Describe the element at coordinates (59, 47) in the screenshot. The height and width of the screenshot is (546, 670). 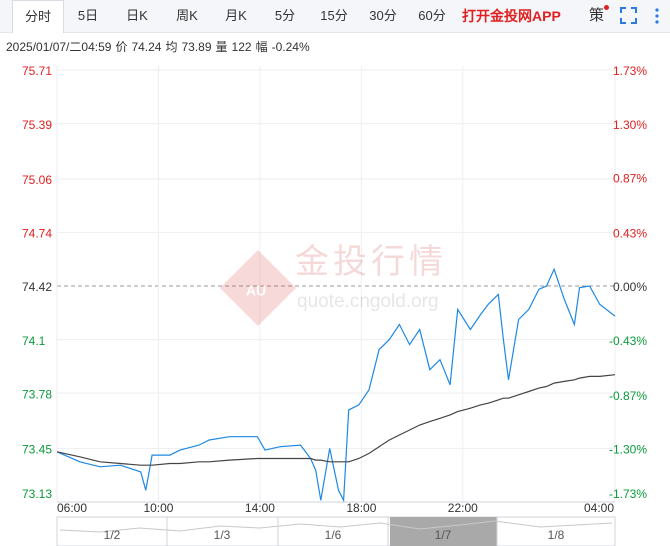
I see `info-datetime: 2025/01/07/二04:59` at that location.